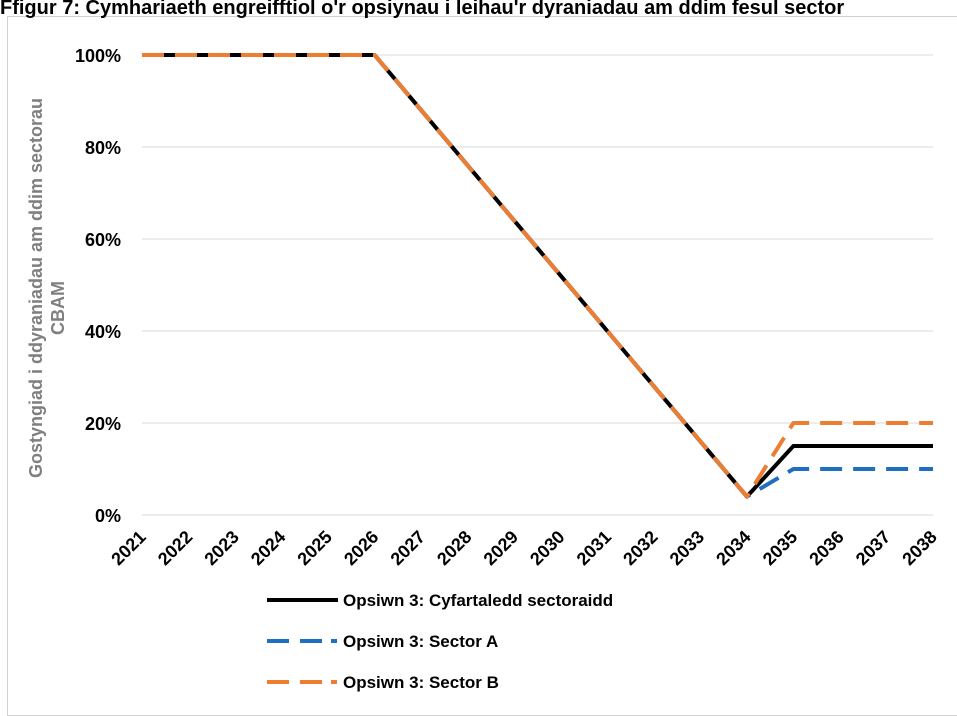 The image size is (957, 716). I want to click on x-tick-label: 2030, so click(547, 548).